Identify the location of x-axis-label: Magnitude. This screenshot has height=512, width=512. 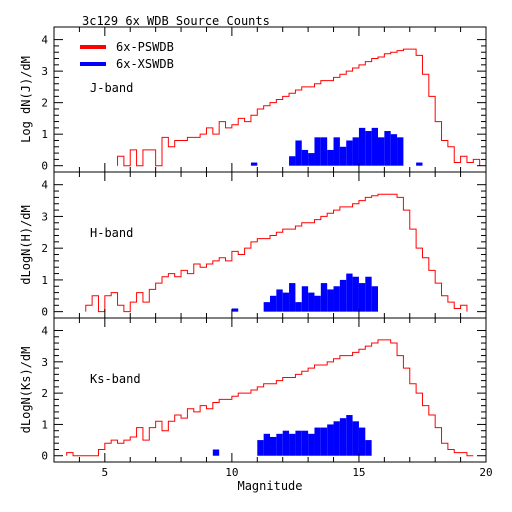
(269, 486).